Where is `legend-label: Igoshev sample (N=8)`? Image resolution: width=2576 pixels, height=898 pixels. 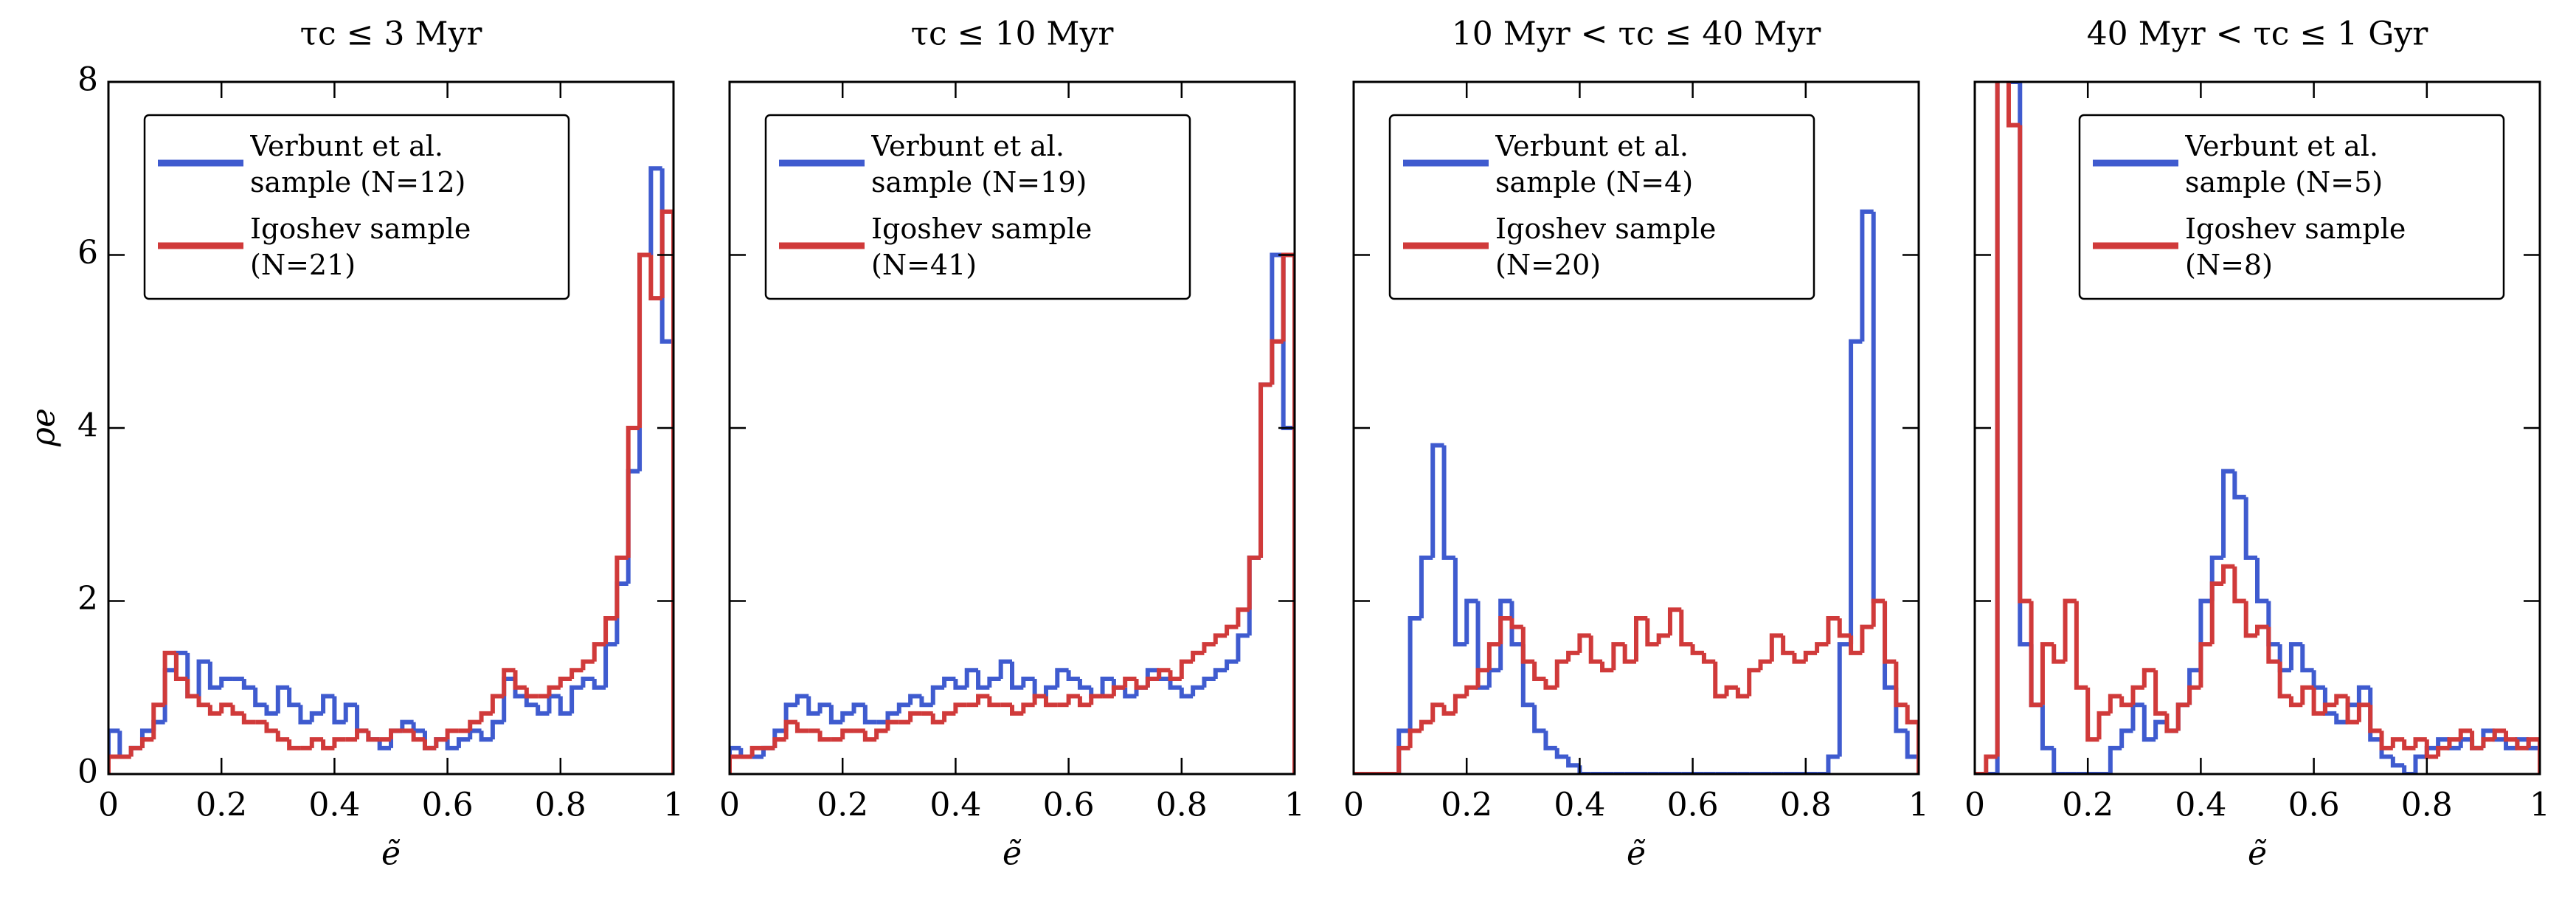
legend-label: Igoshev sample (N=8) is located at coordinates (2295, 247).